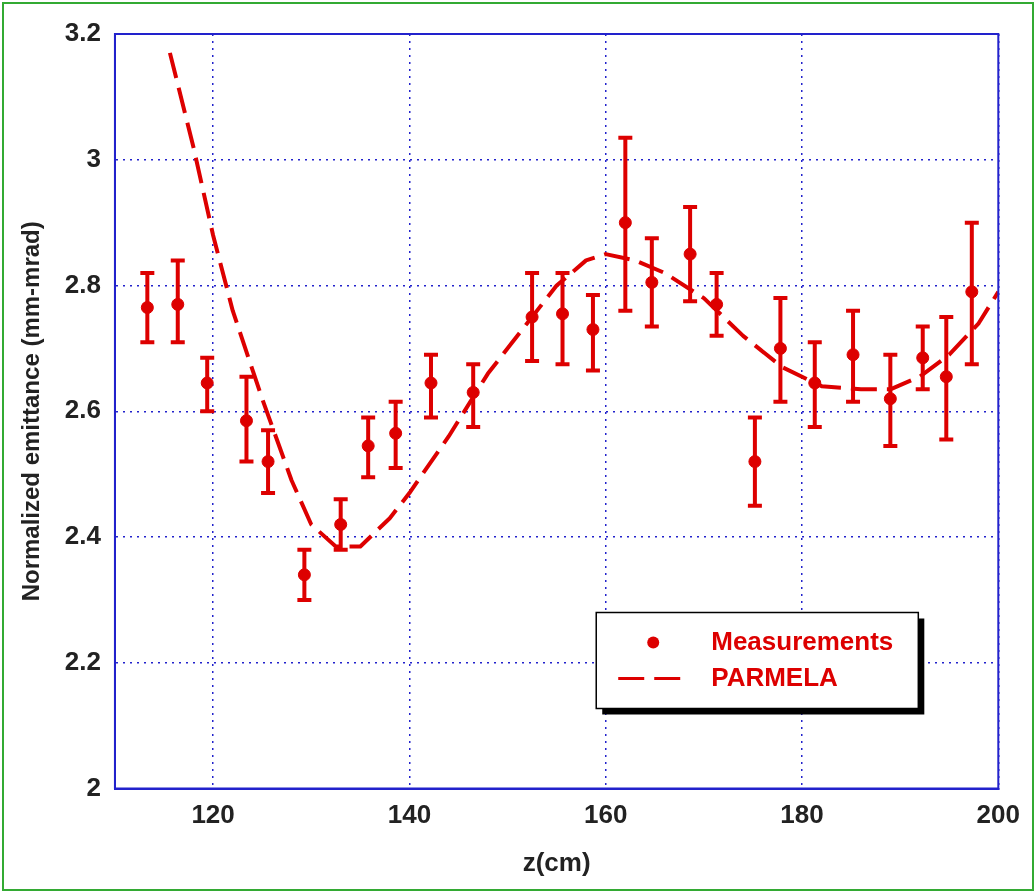 The height and width of the screenshot is (893, 1036). Describe the element at coordinates (82, 409) in the screenshot. I see `y-tick-label: 2.6` at that location.